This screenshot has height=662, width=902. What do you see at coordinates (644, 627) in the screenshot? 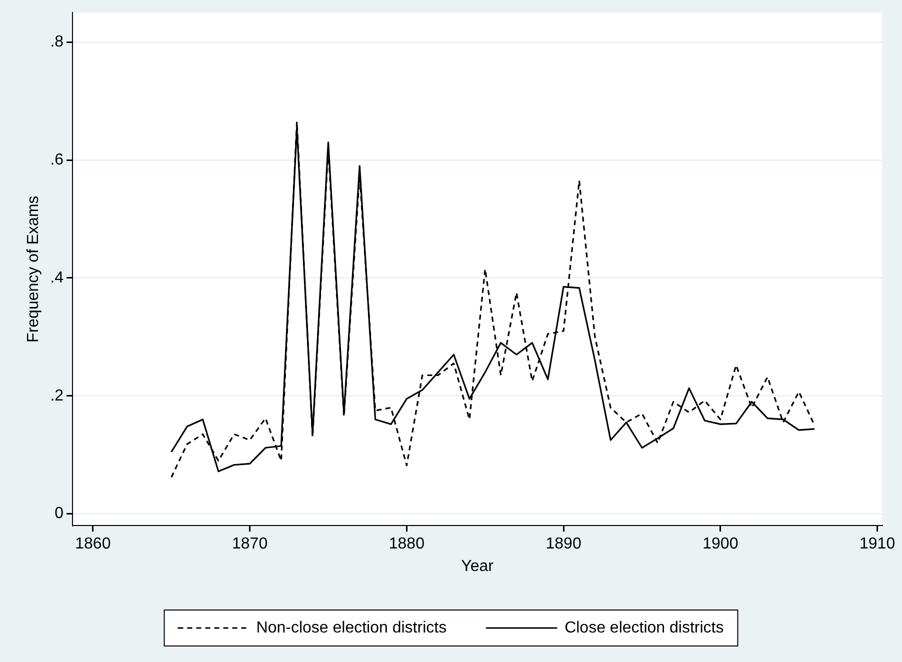
I see `legend-label: Close election districts` at bounding box center [644, 627].